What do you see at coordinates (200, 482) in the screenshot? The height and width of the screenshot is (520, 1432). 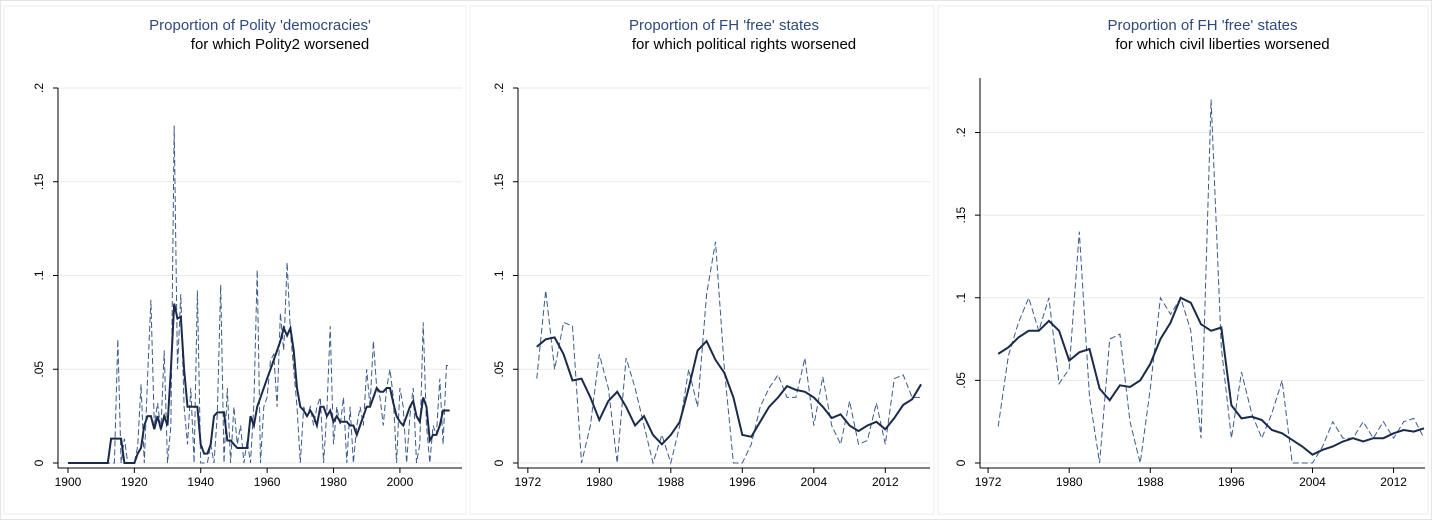 I see `x-tick-label: 1940` at bounding box center [200, 482].